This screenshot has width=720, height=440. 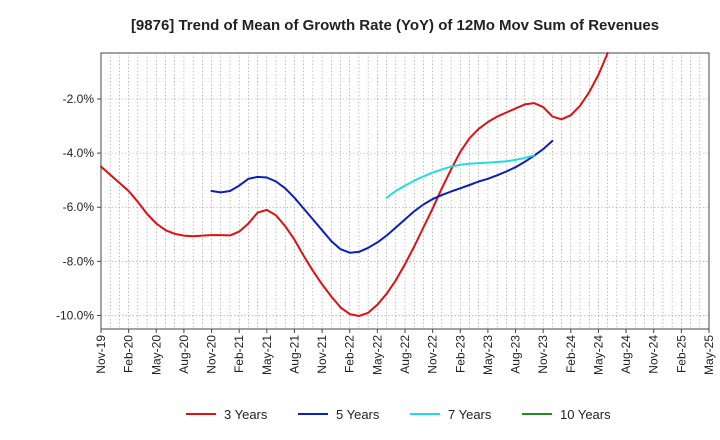 What do you see at coordinates (571, 354) in the screenshot?
I see `x-tick-label: Feb-24` at bounding box center [571, 354].